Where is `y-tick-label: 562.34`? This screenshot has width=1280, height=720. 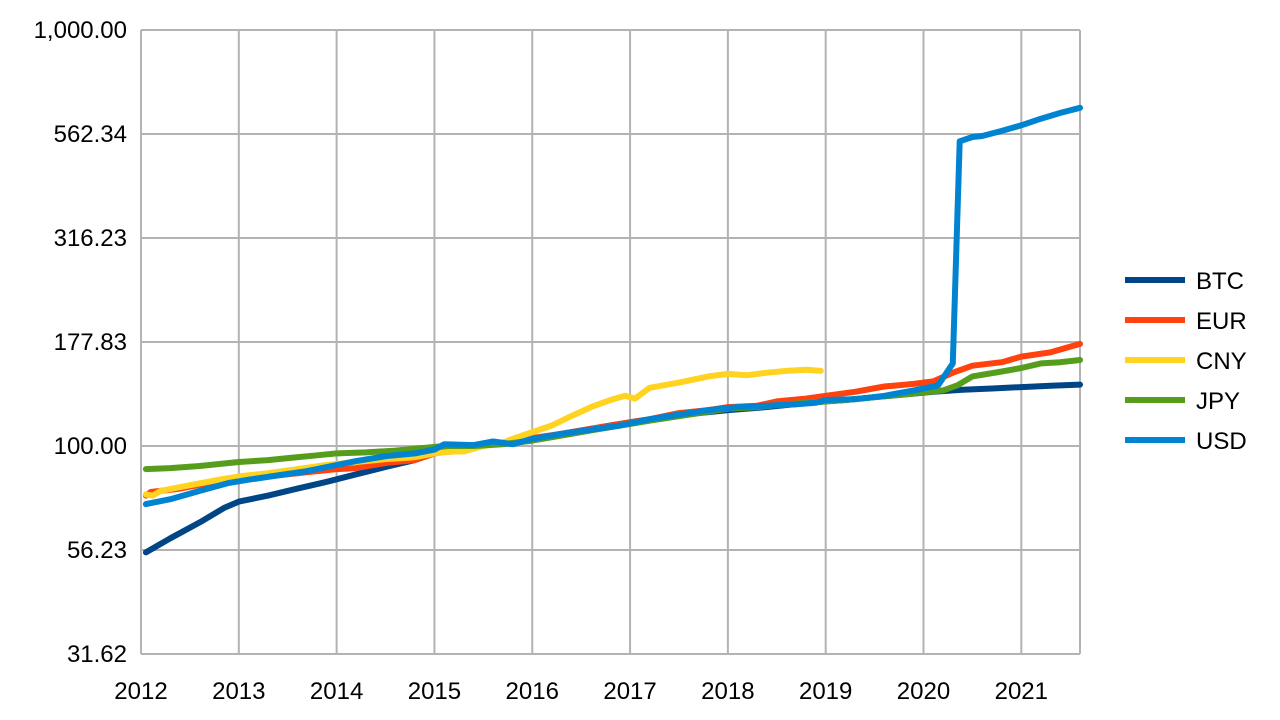 y-tick-label: 562.34 is located at coordinates (90, 134).